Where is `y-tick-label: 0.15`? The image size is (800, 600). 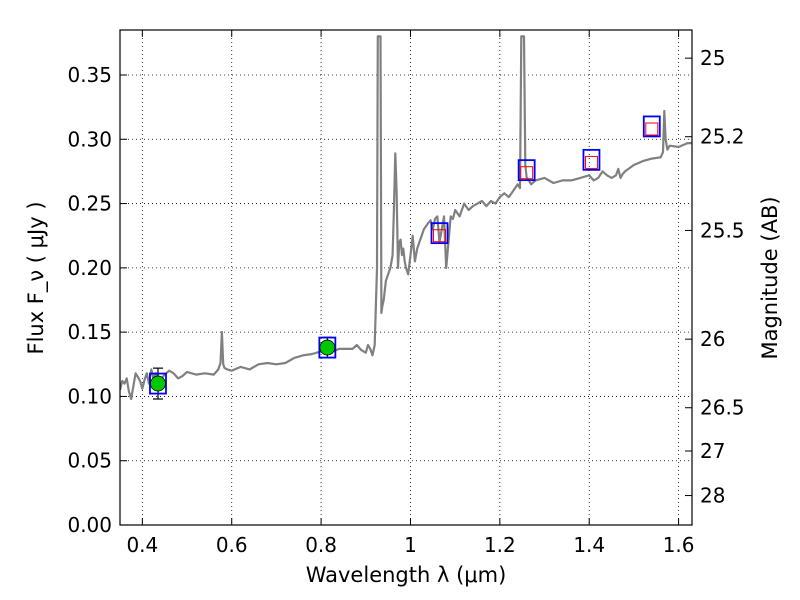 y-tick-label: 0.15 is located at coordinates (89, 332).